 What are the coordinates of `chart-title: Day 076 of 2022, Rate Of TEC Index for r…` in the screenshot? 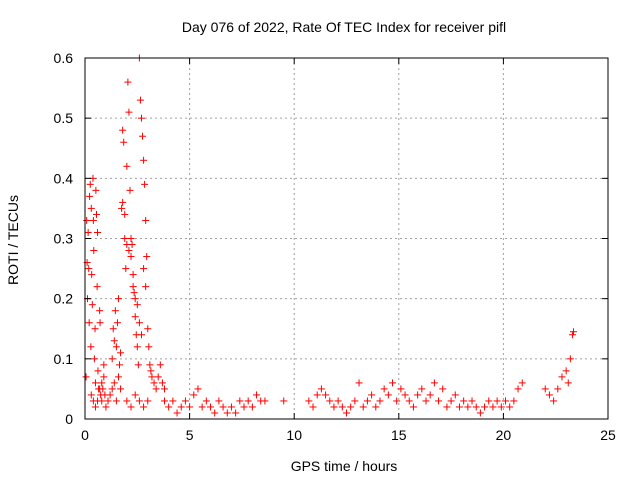 It's located at (344, 27).